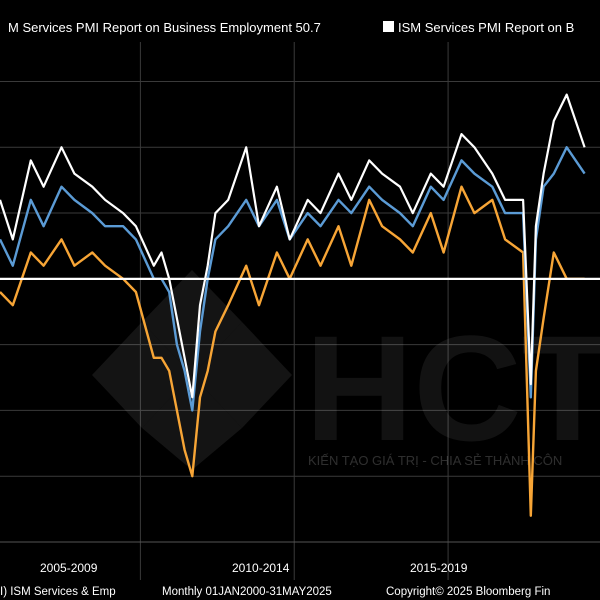 Image resolution: width=600 pixels, height=600 pixels. I want to click on watermark-logo-text: HCT, so click(452, 388).